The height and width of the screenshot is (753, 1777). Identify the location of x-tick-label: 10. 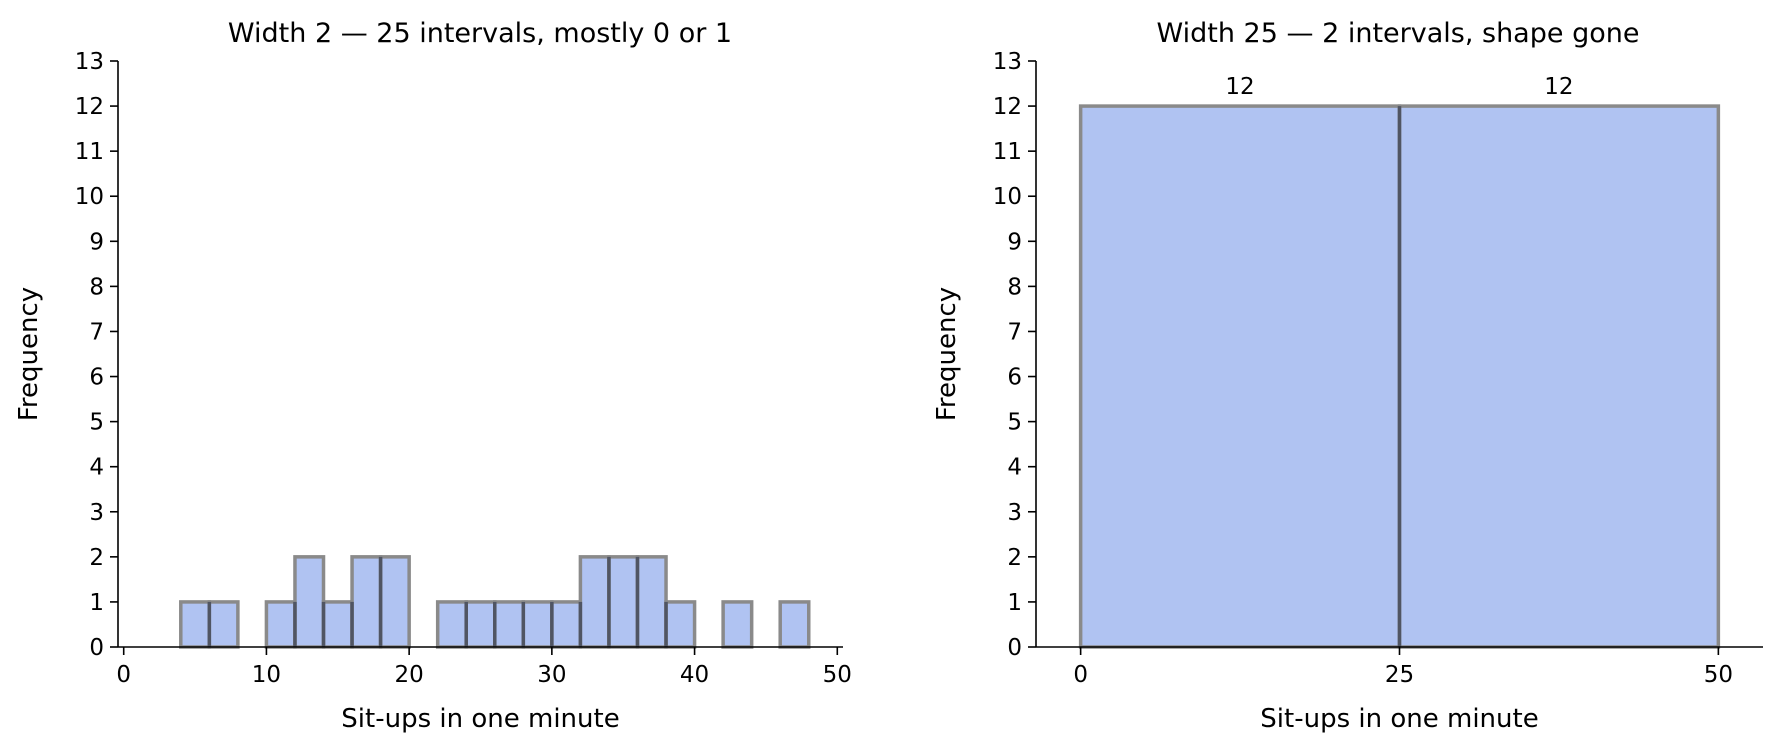
(266, 675).